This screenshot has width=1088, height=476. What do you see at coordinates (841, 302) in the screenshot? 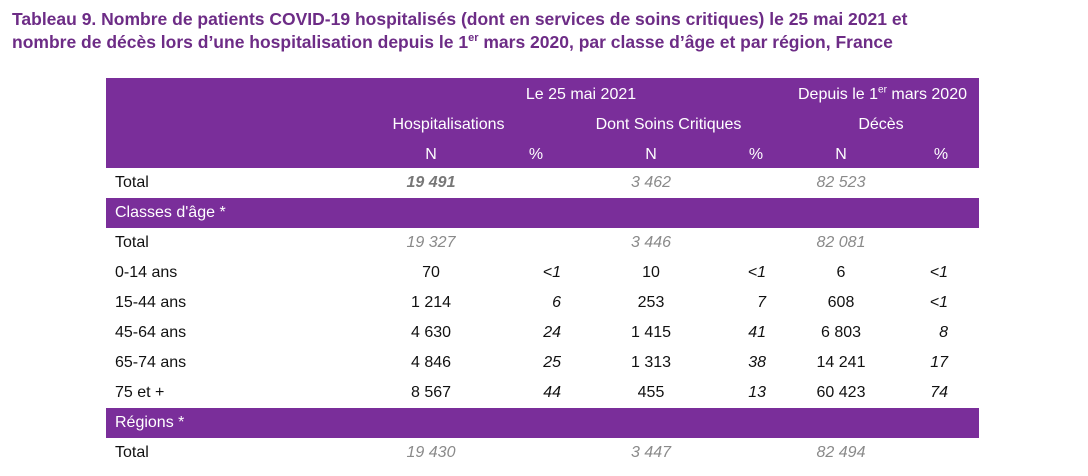
I see `cell-deces-n: 608` at bounding box center [841, 302].